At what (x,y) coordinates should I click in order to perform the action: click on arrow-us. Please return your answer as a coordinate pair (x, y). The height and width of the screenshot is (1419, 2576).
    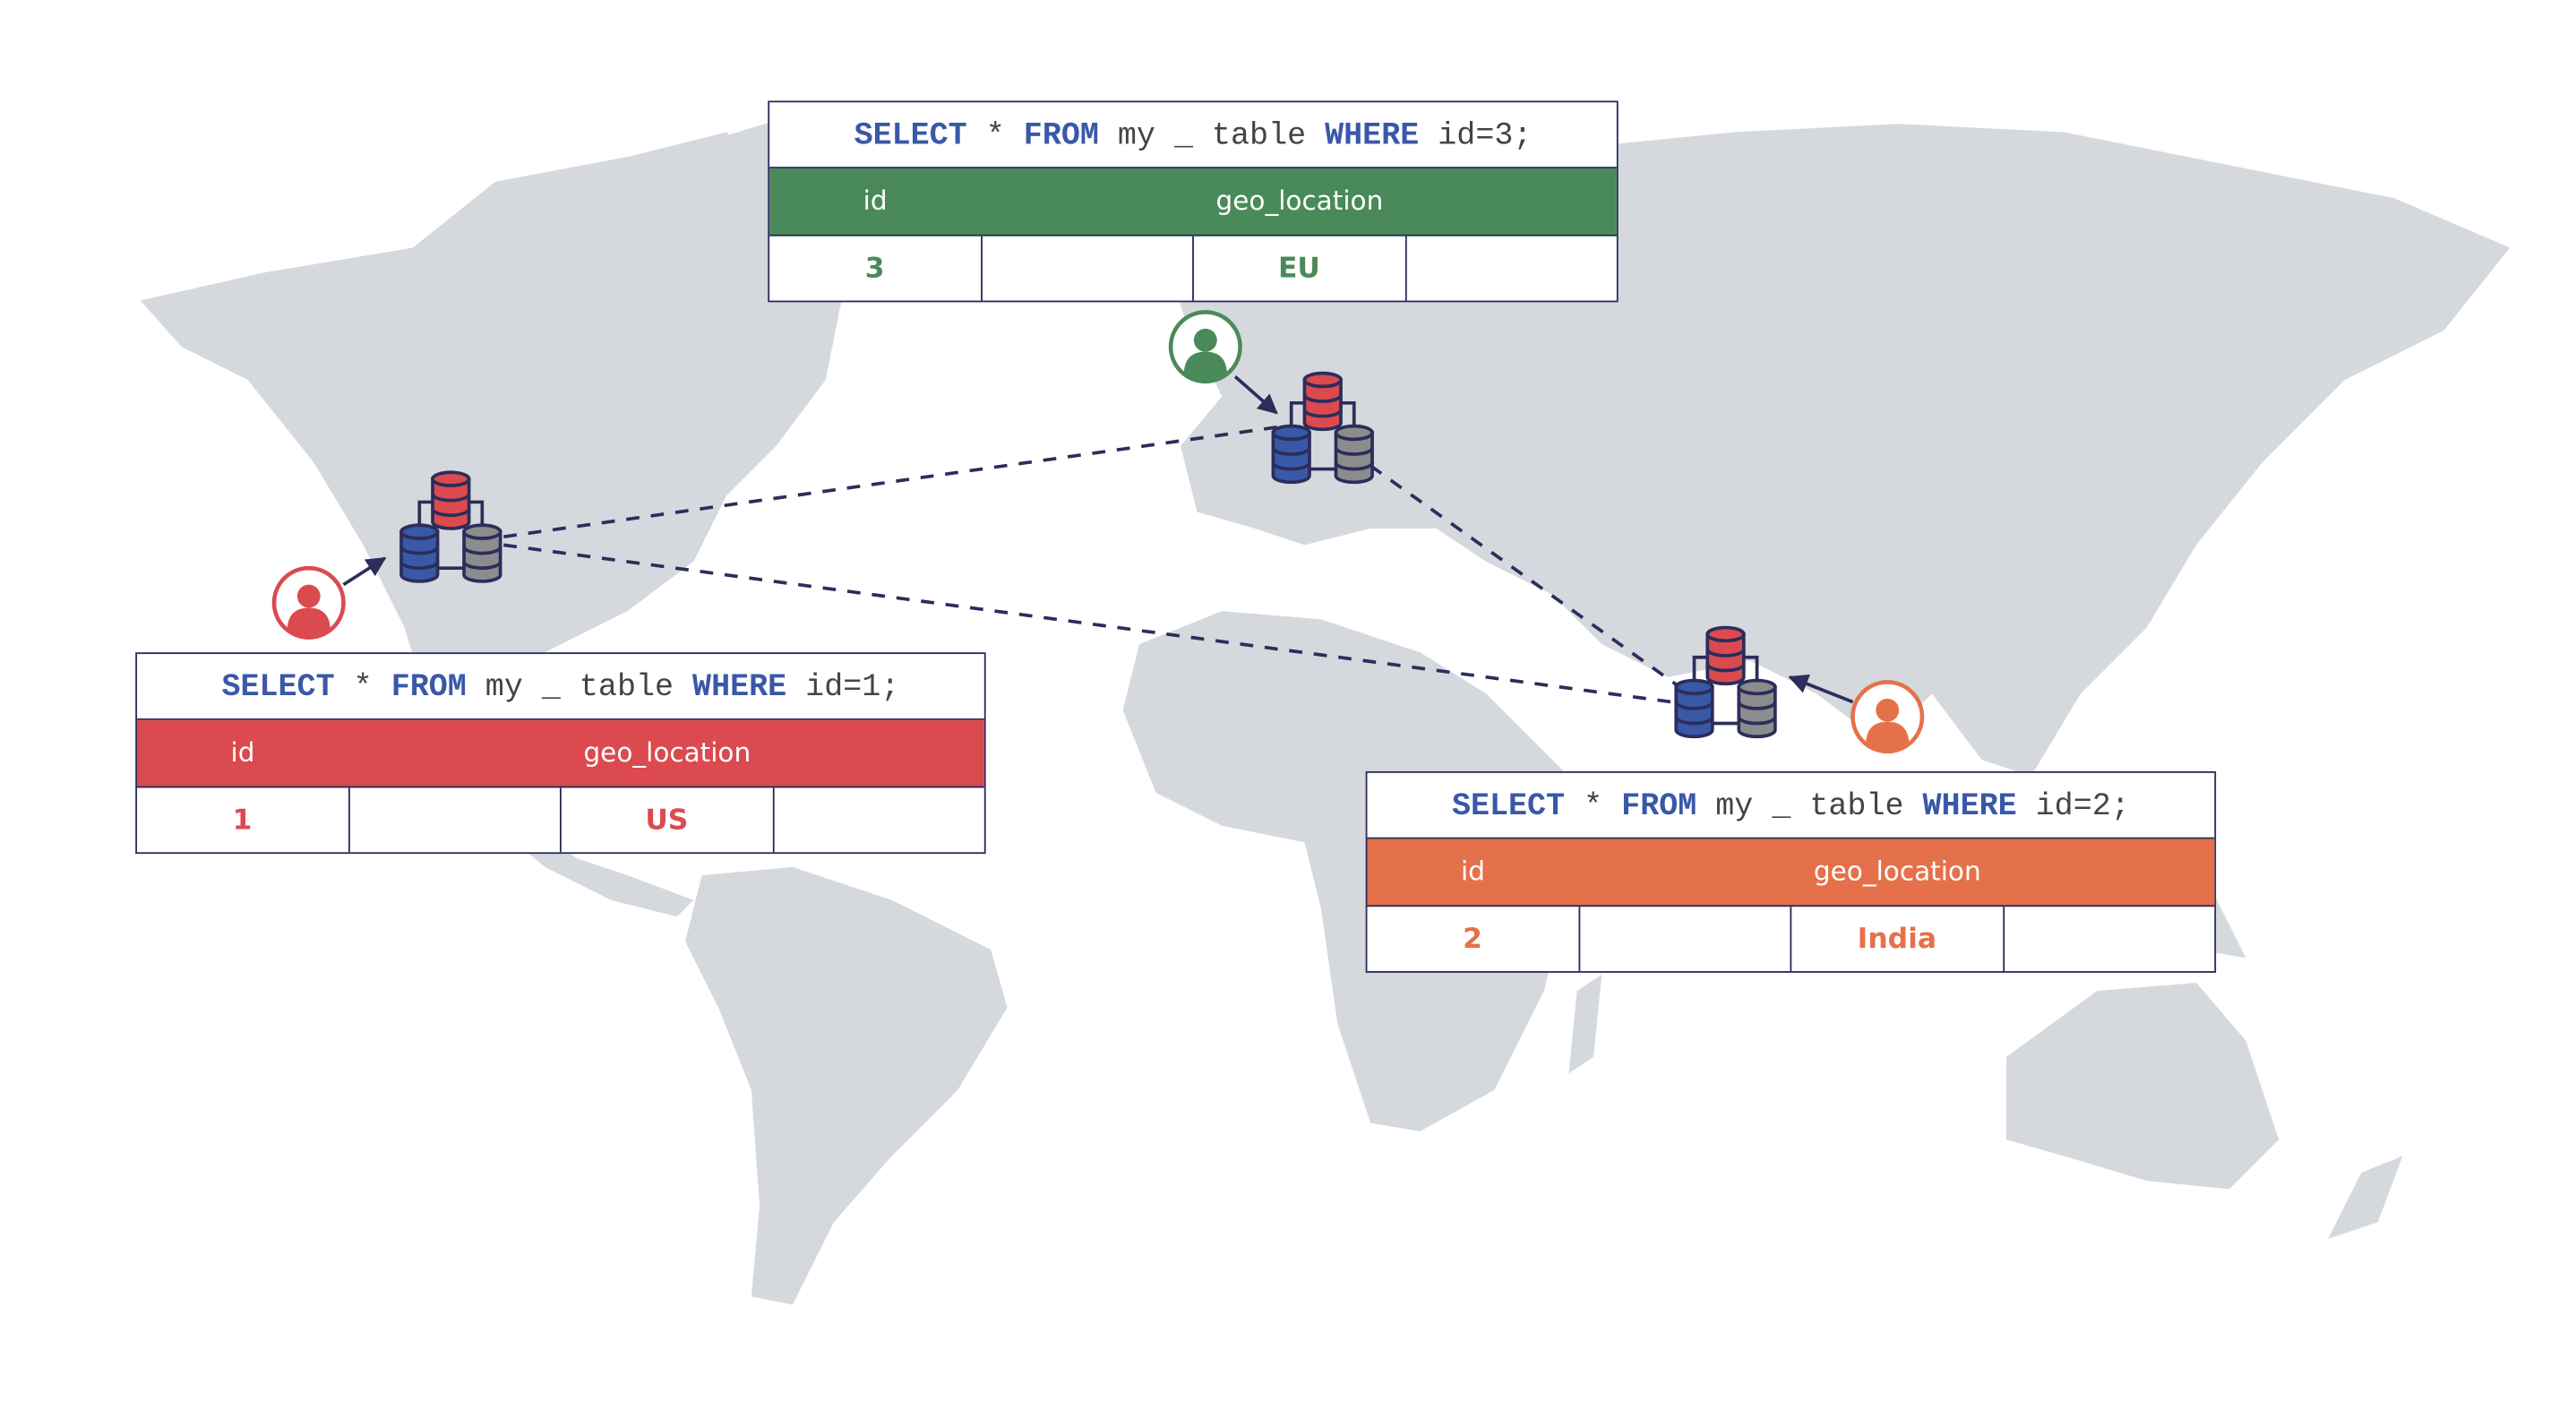
    Looking at the image, I should click on (364, 571).